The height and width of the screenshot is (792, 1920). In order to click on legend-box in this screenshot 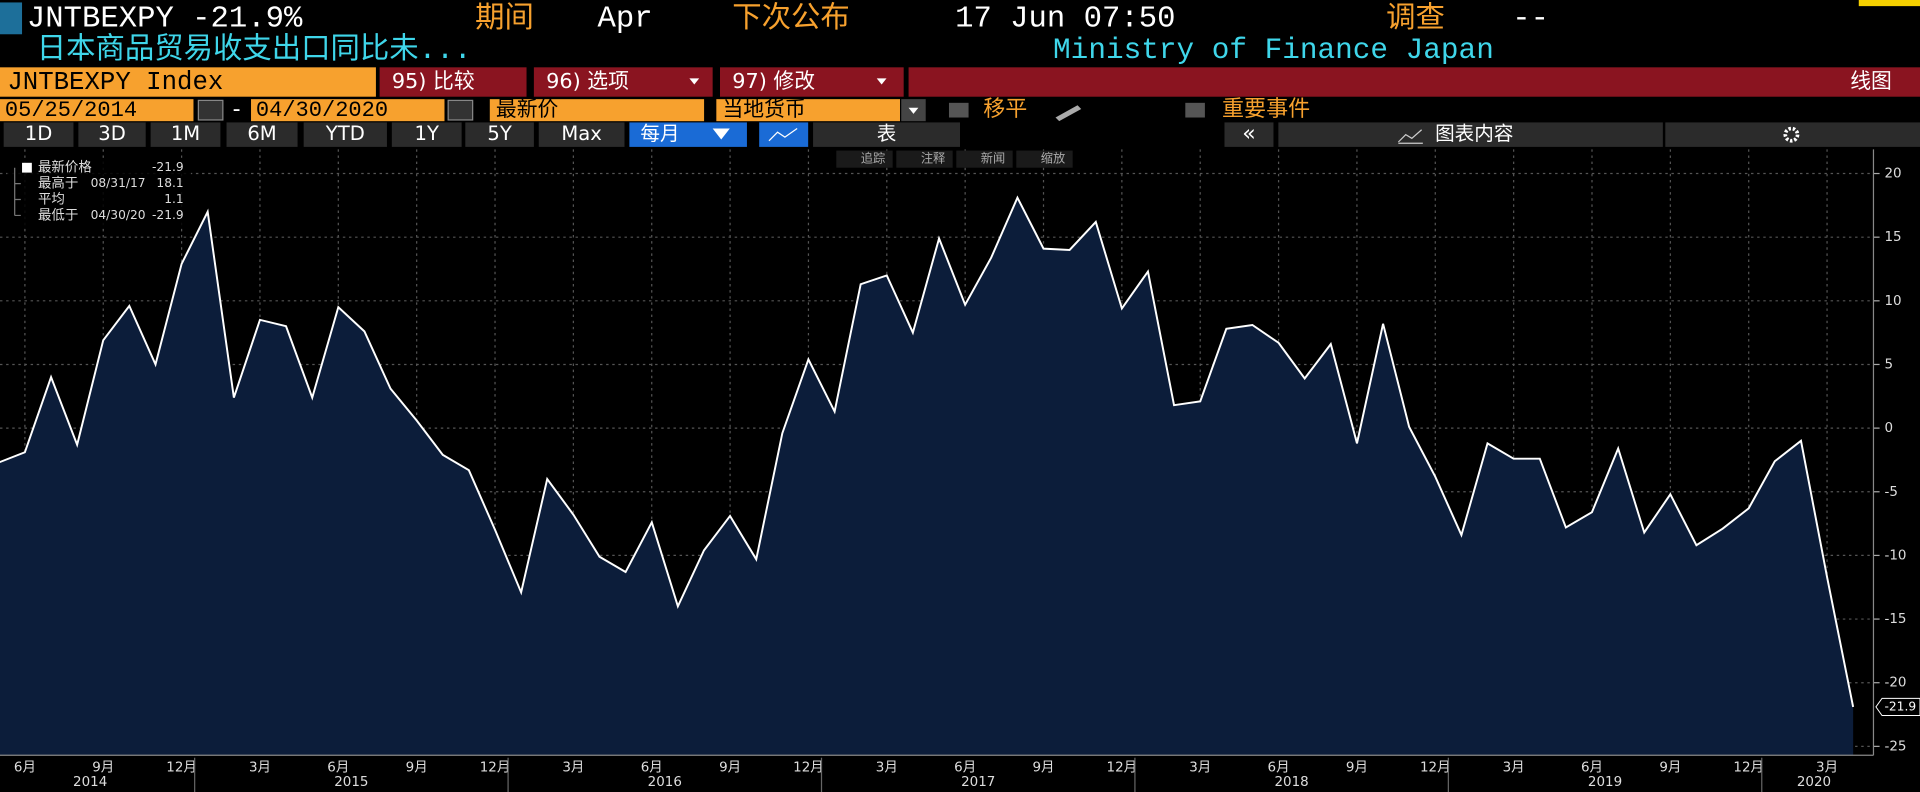, I will do `click(99, 192)`.